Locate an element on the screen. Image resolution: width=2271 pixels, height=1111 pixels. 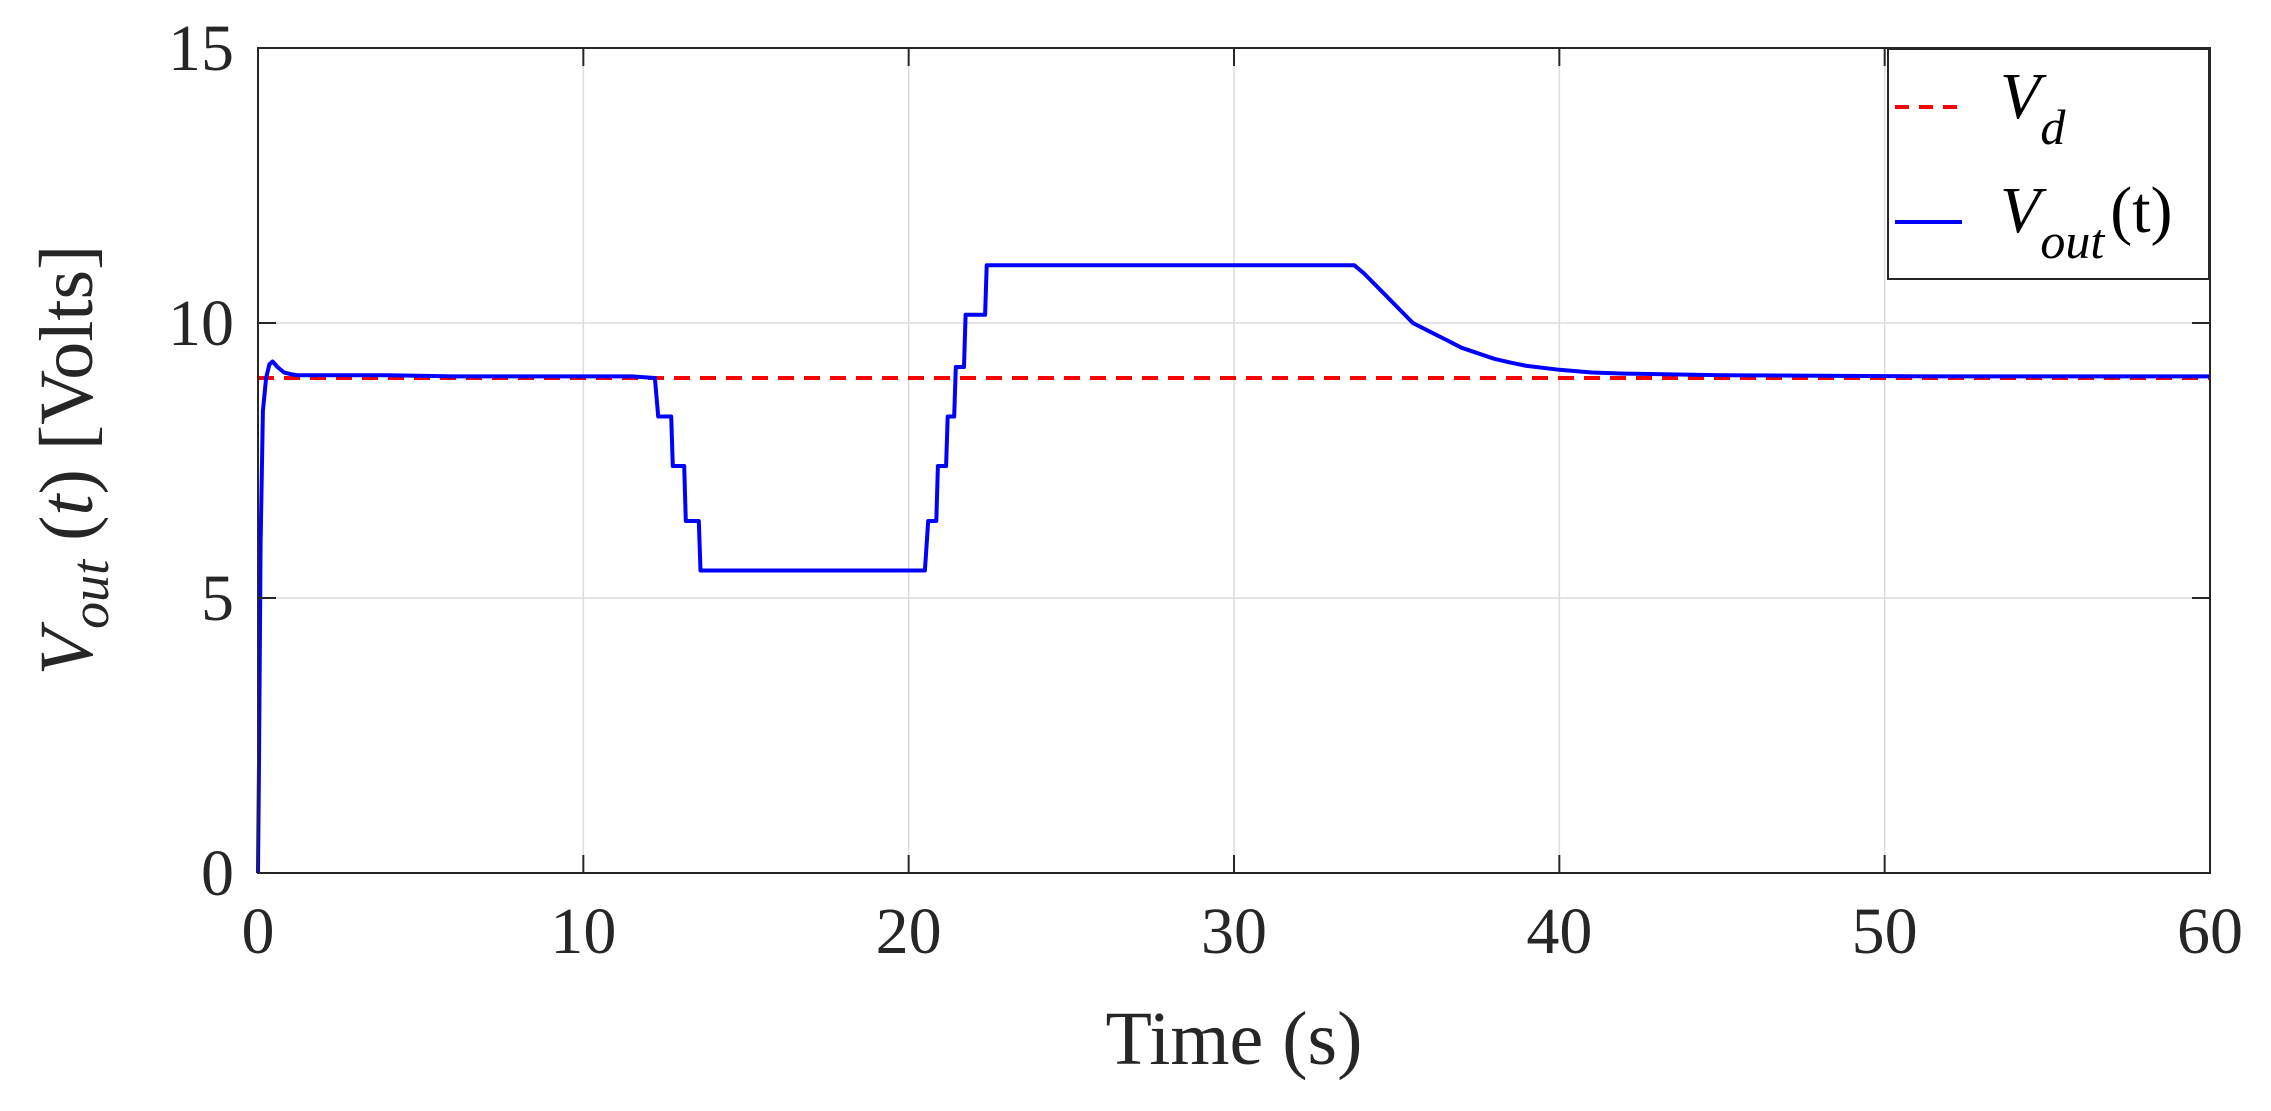
x-axis-title: Time (s) is located at coordinates (1234, 1039).